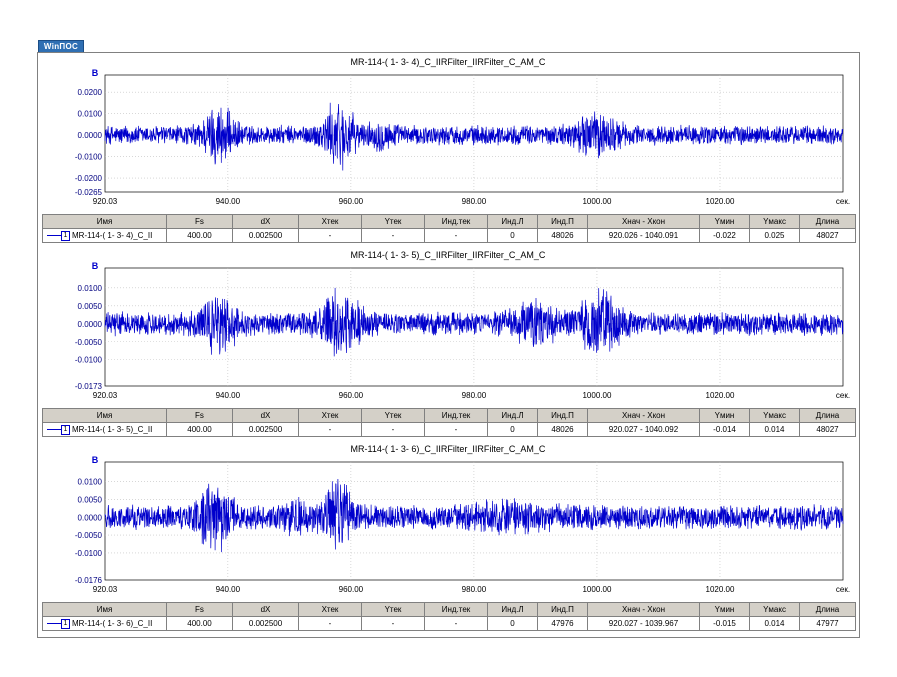 This screenshot has width=897, height=677. What do you see at coordinates (228, 201) in the screenshot?
I see `x-tick-label: 940.00` at bounding box center [228, 201].